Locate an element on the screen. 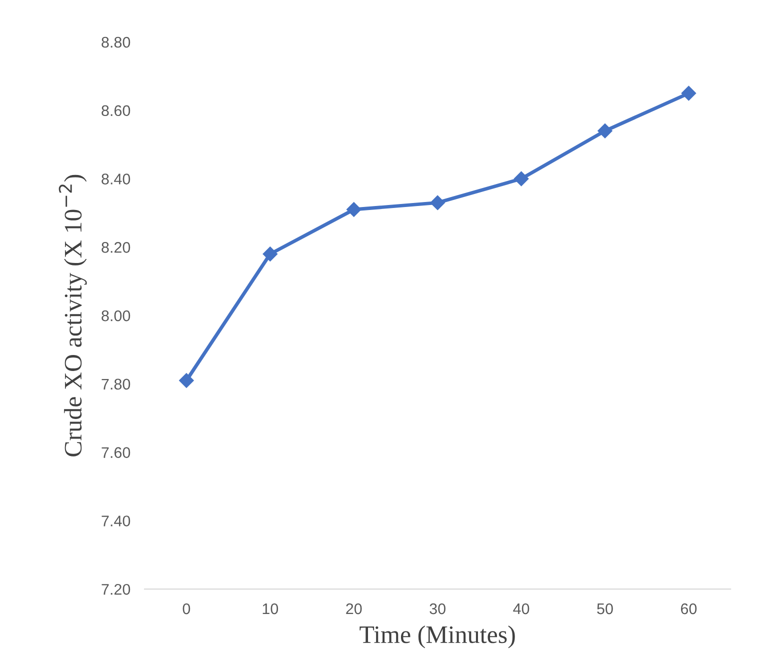 This screenshot has height=656, width=761. x-tick-label: 20 is located at coordinates (354, 608).